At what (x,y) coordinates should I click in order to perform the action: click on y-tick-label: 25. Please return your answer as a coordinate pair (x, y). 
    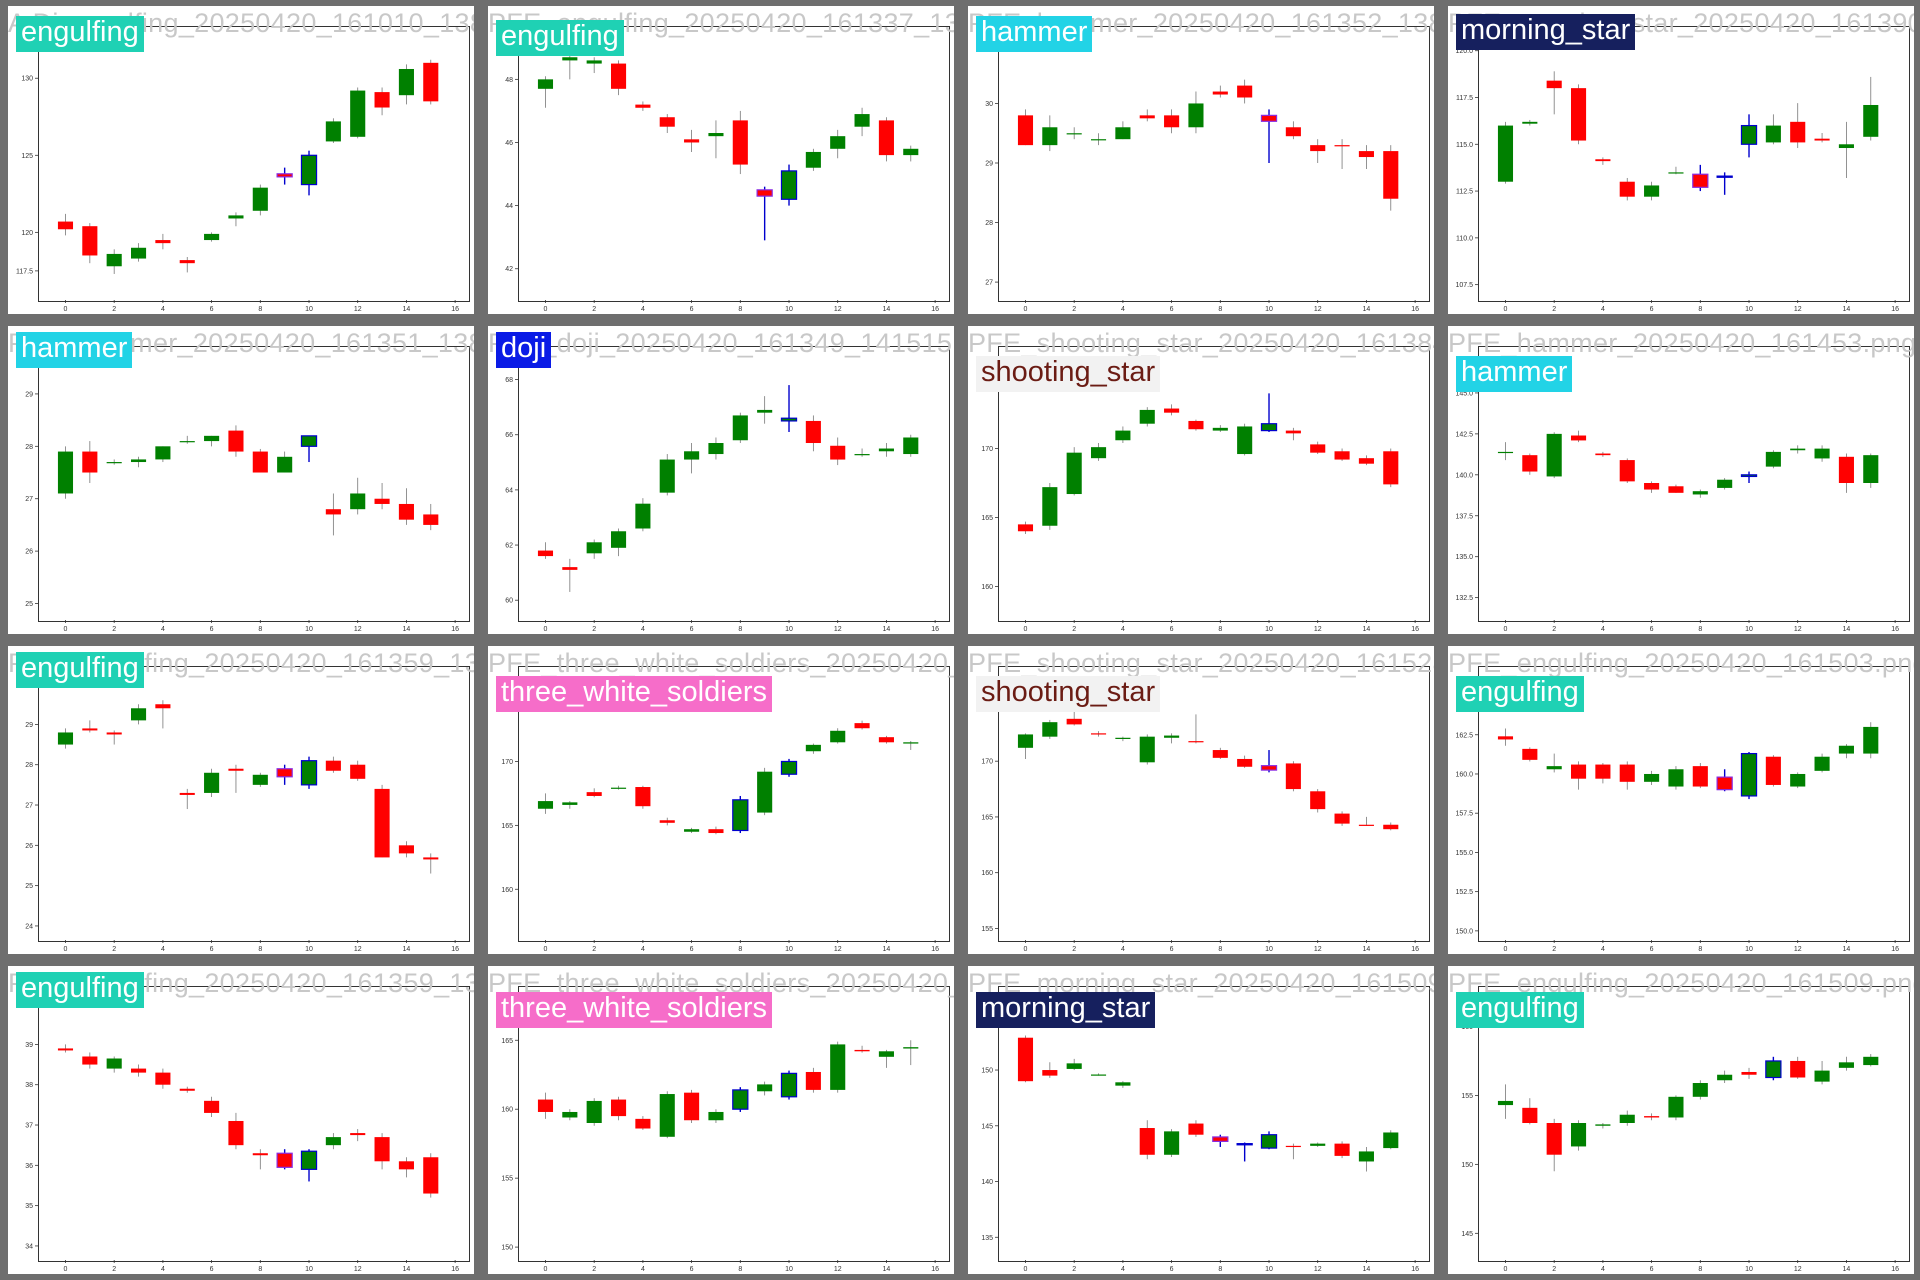
    Looking at the image, I should click on (29, 886).